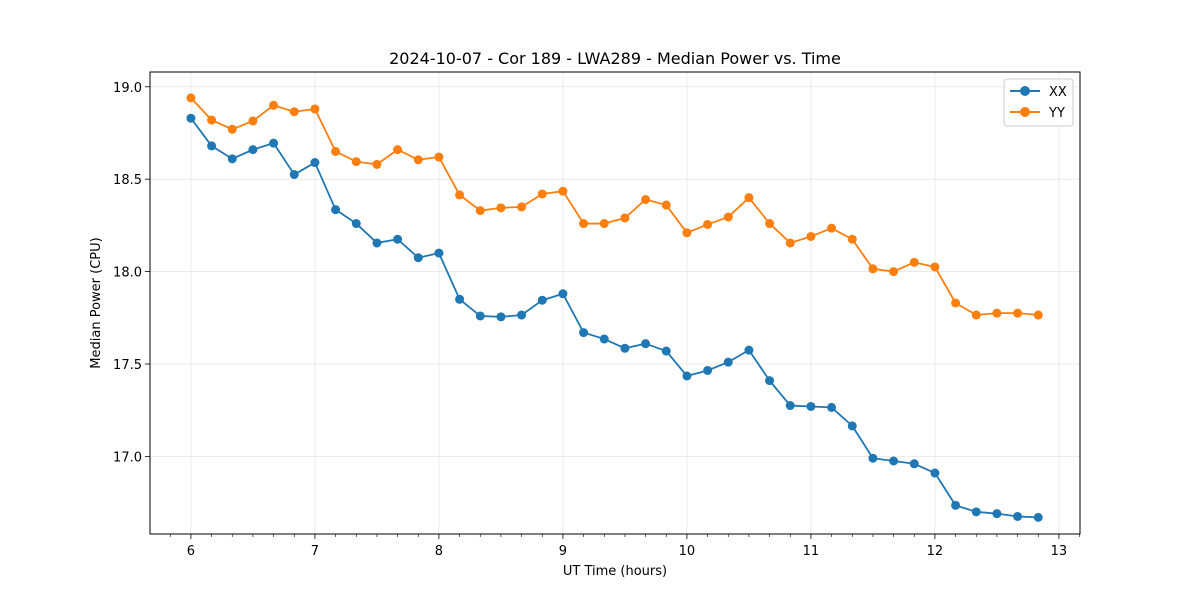  Describe the element at coordinates (127, 180) in the screenshot. I see `y-tick-label: 18.5` at that location.